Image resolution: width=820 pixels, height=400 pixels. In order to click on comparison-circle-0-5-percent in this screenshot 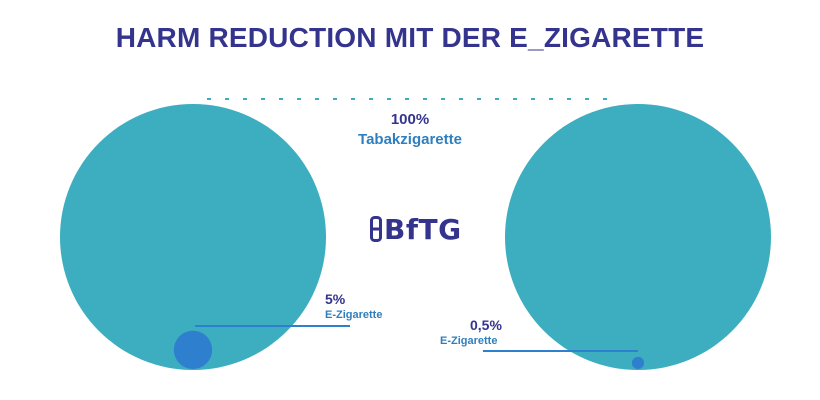, I will do `click(638, 362)`.